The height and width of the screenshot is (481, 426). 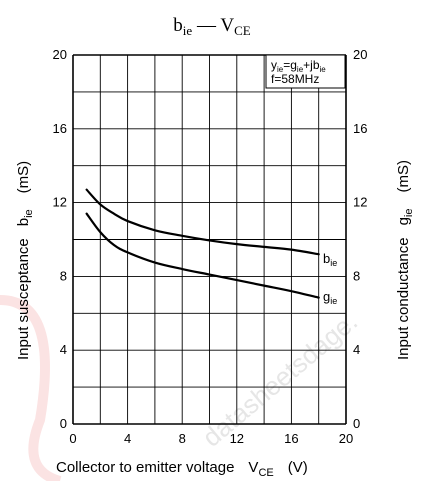 What do you see at coordinates (295, 79) in the screenshot?
I see `annotation-line2: f=58MHz` at bounding box center [295, 79].